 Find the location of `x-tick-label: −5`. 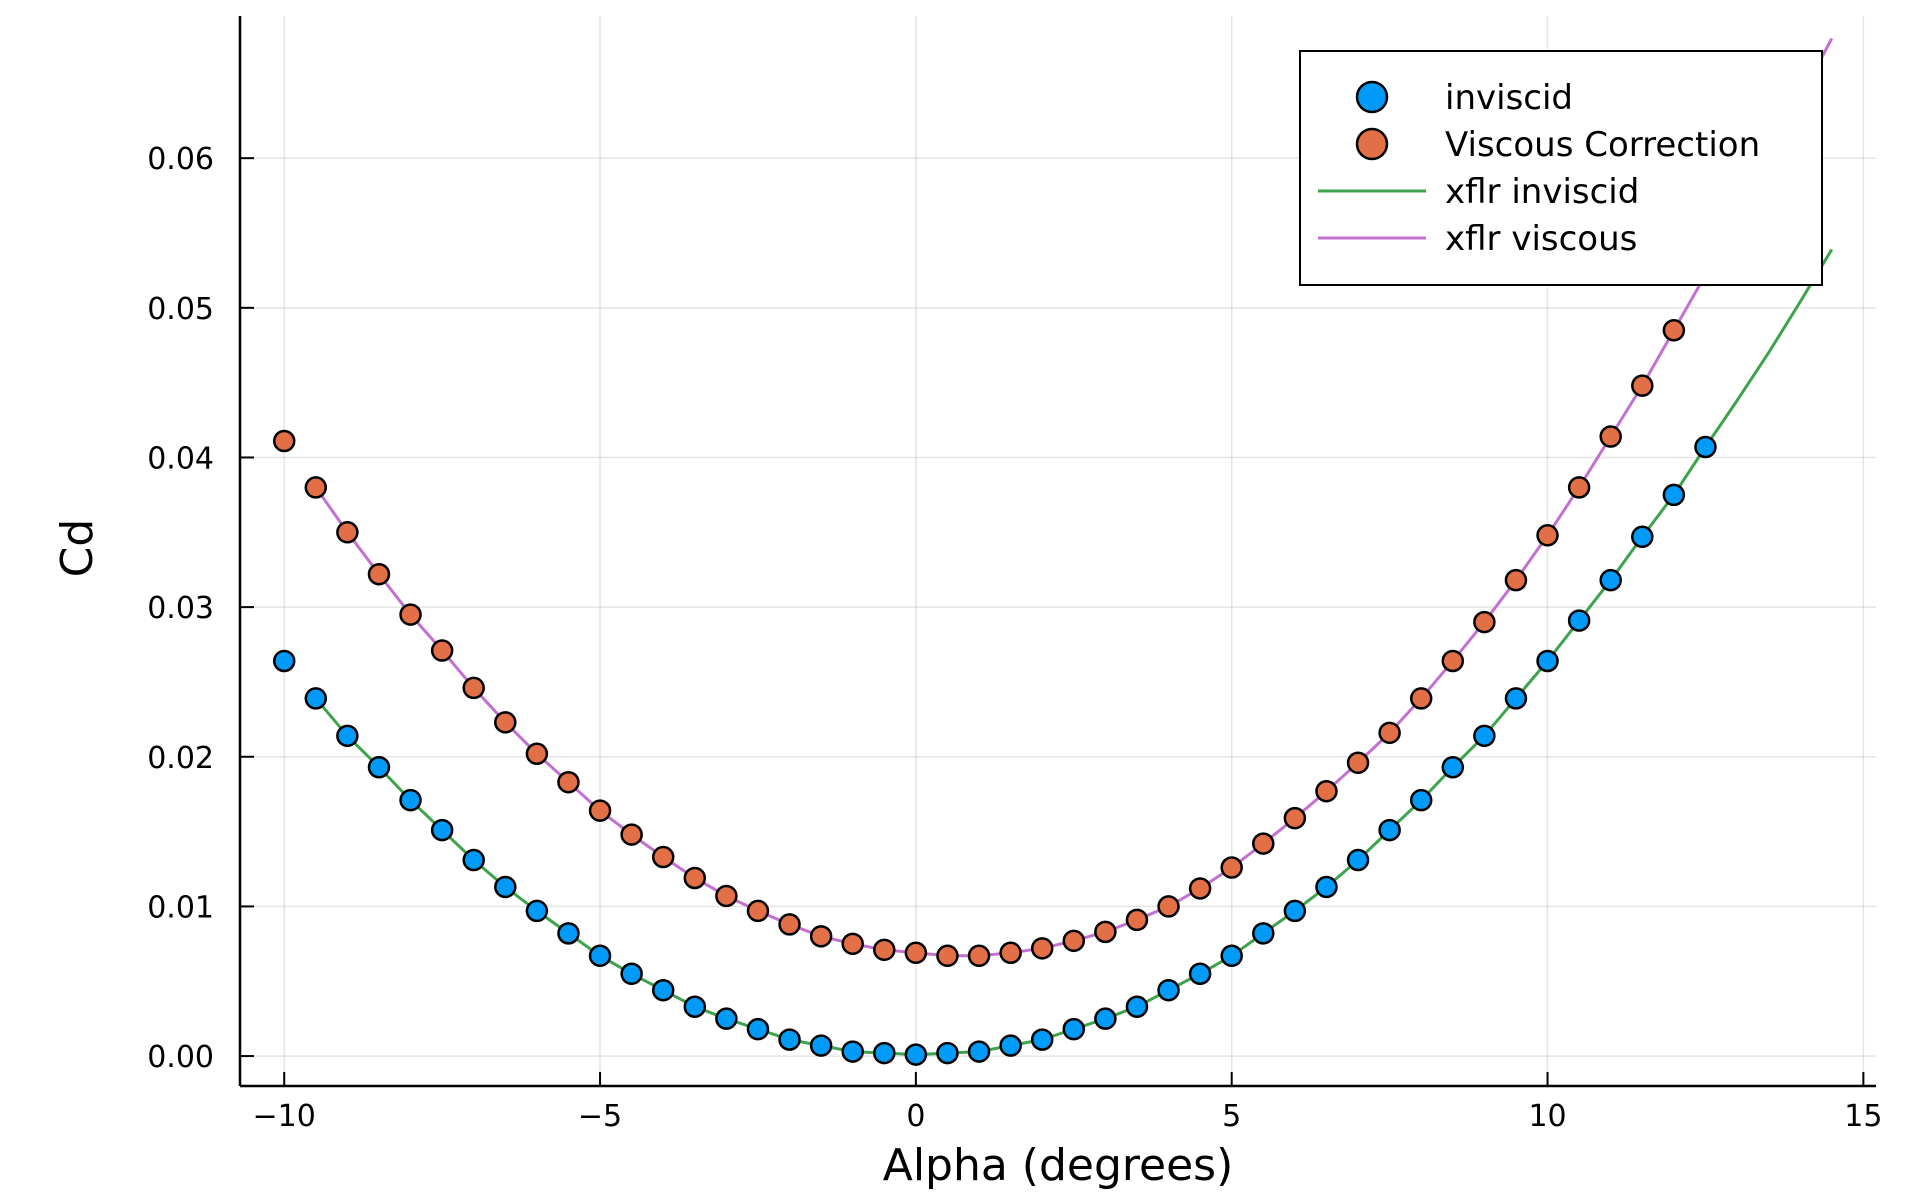

x-tick-label: −5 is located at coordinates (600, 1116).